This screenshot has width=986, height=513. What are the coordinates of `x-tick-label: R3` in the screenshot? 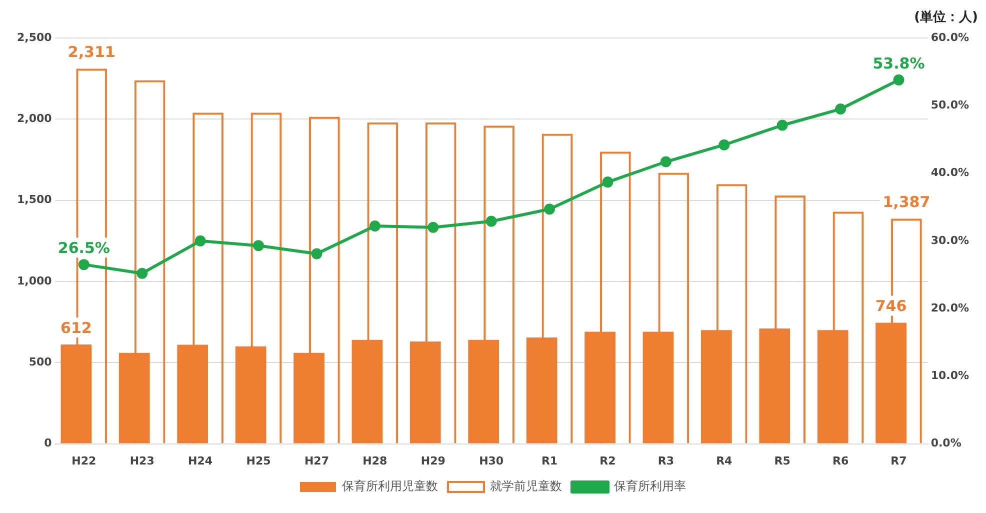 It's located at (666, 461).